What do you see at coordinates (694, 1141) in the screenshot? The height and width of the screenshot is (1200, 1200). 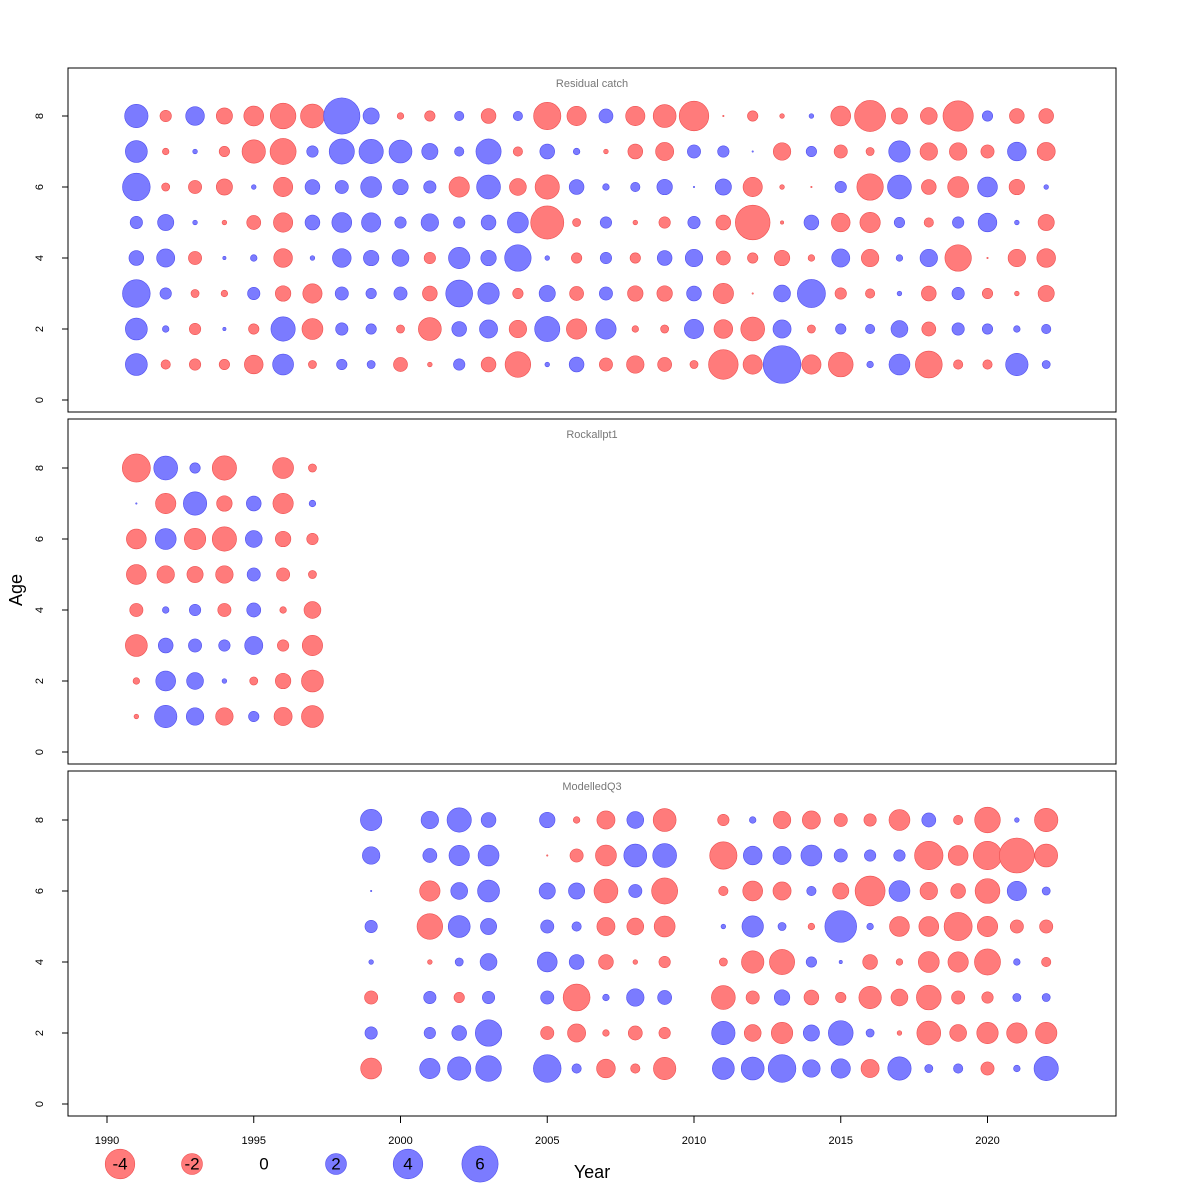 I see `x-tick-label: 2010` at bounding box center [694, 1141].